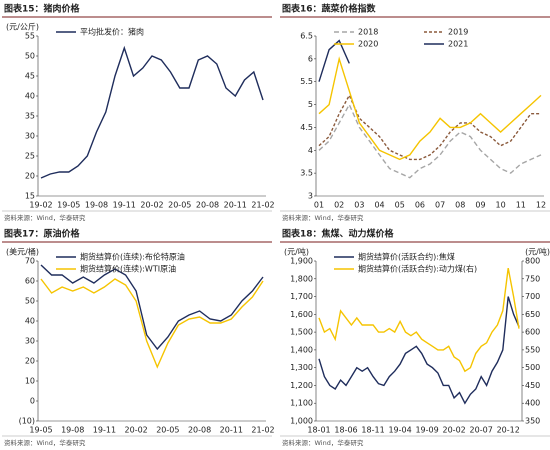 The width and height of the screenshot is (550, 450). Describe the element at coordinates (440, 205) in the screenshot. I see `x-tick-label: 07` at that location.